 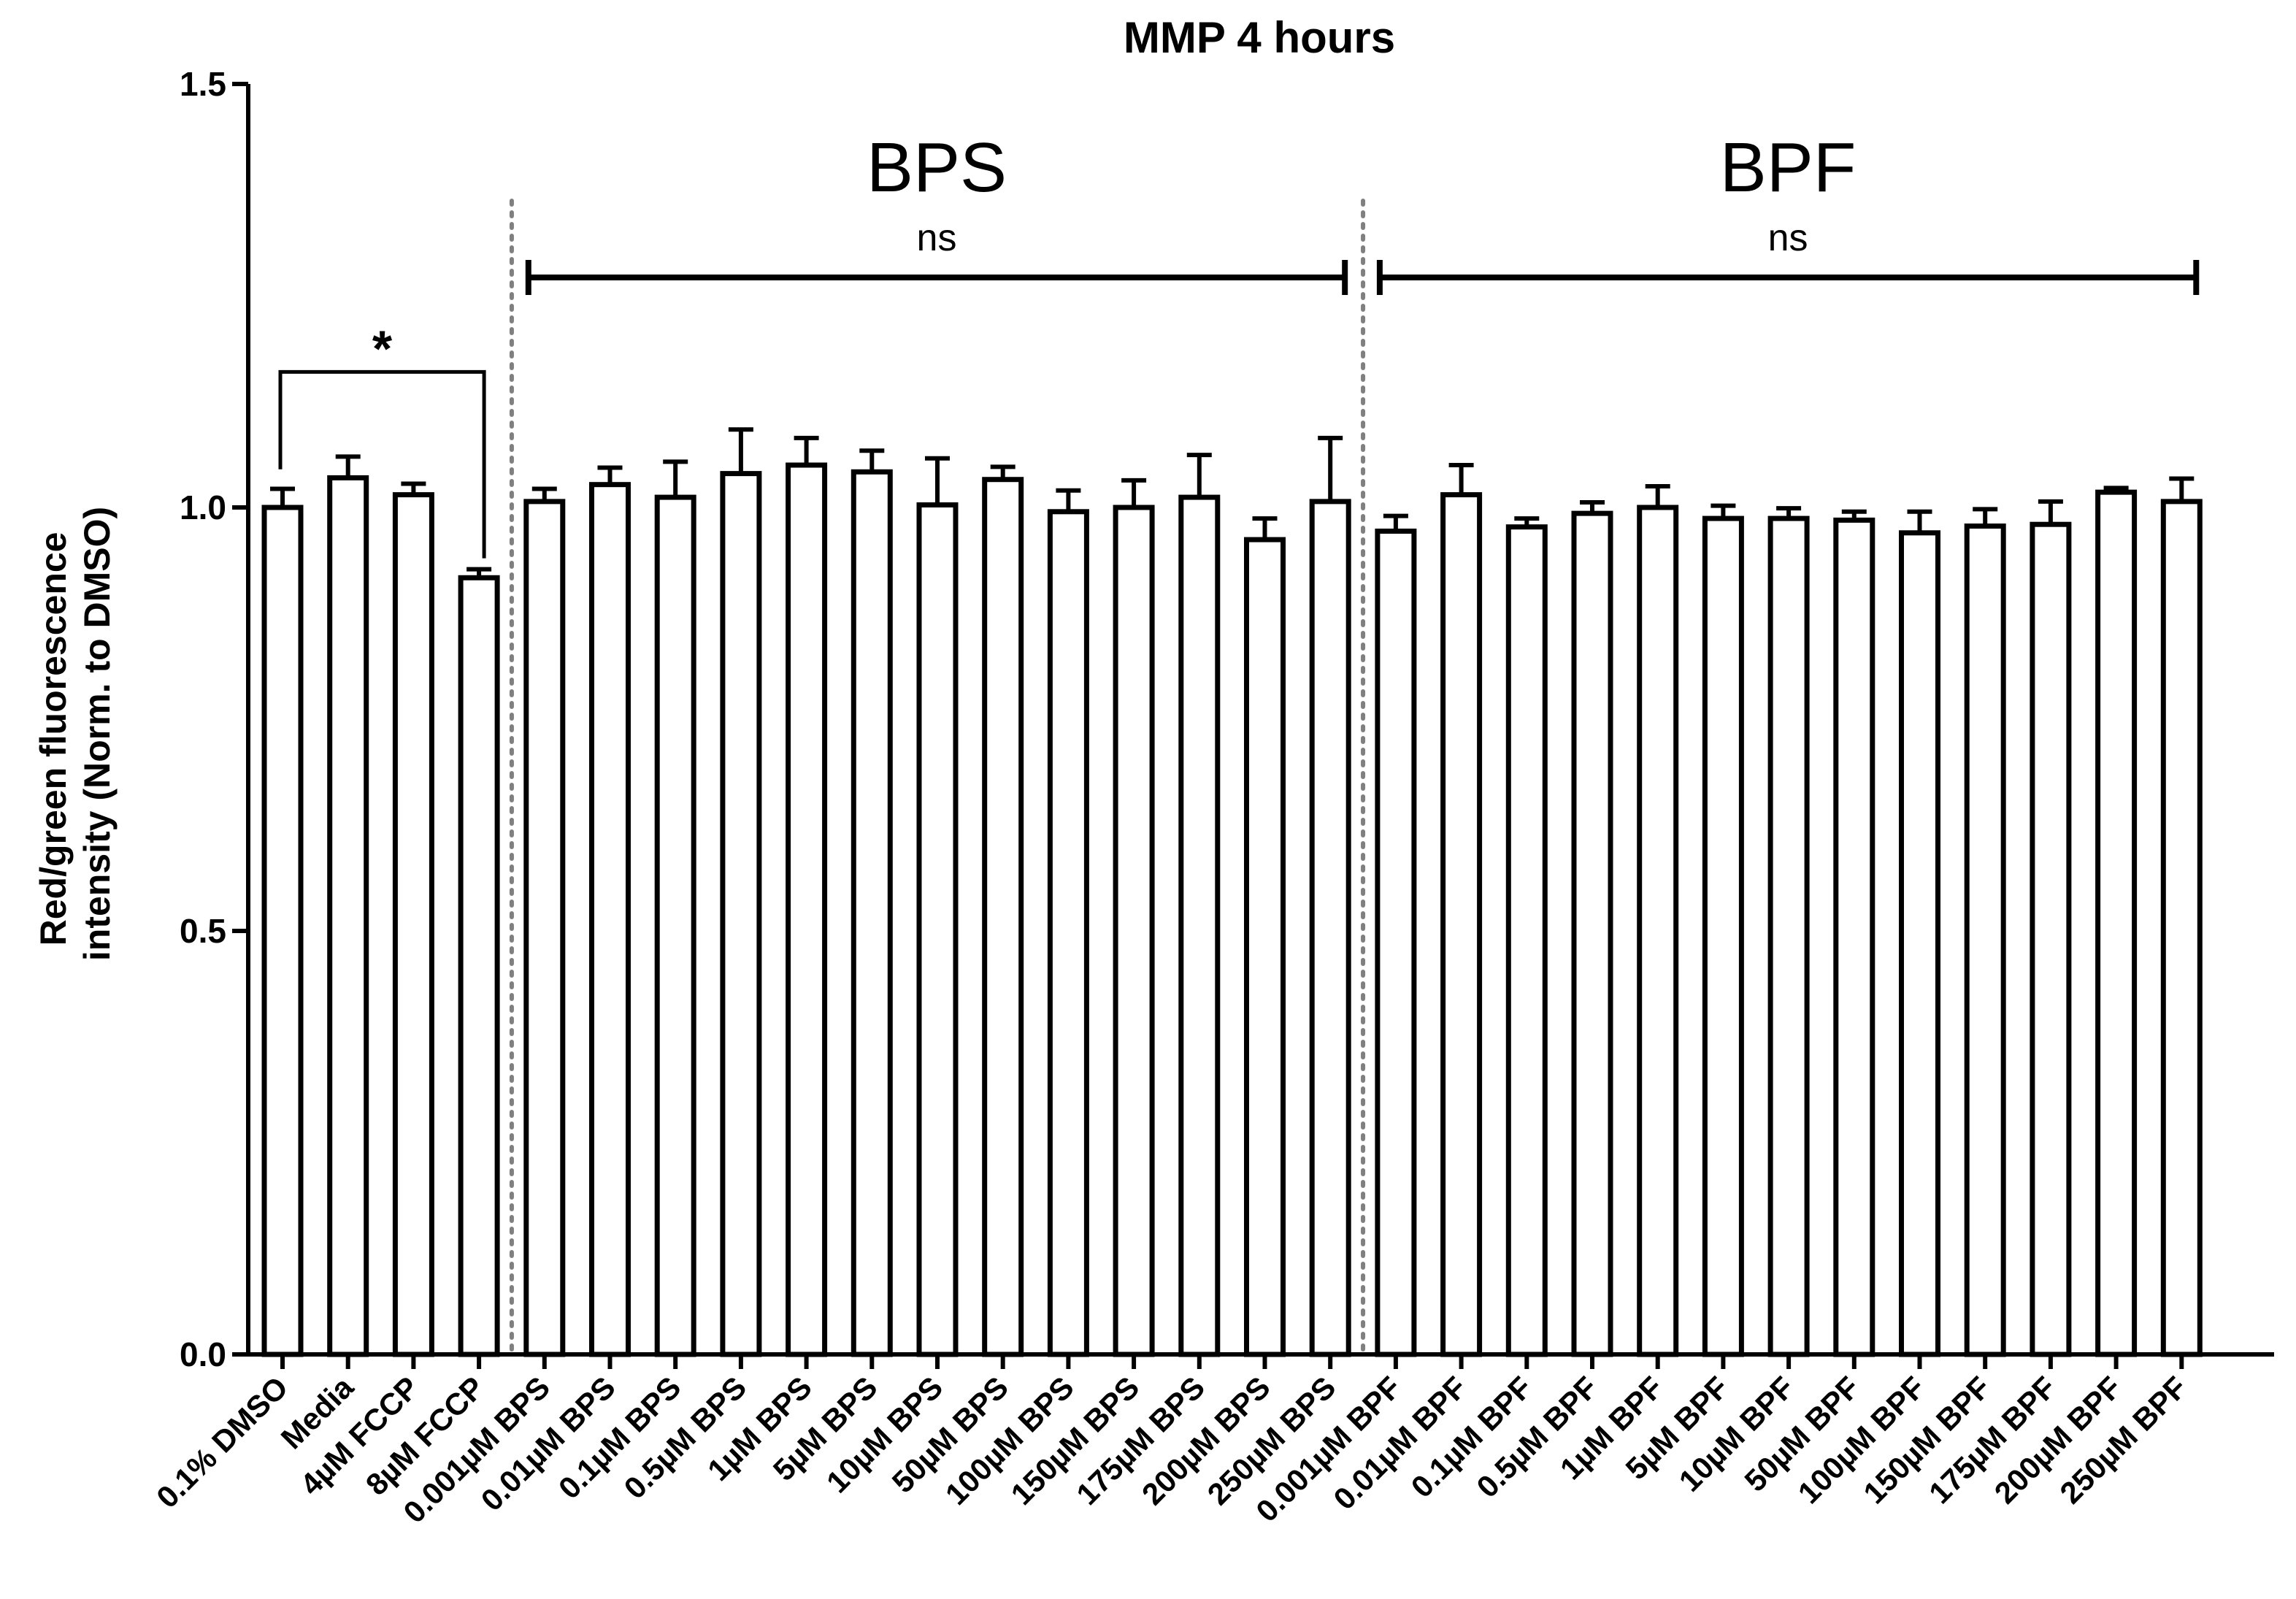 I want to click on group-label: BPS, so click(x=937, y=168).